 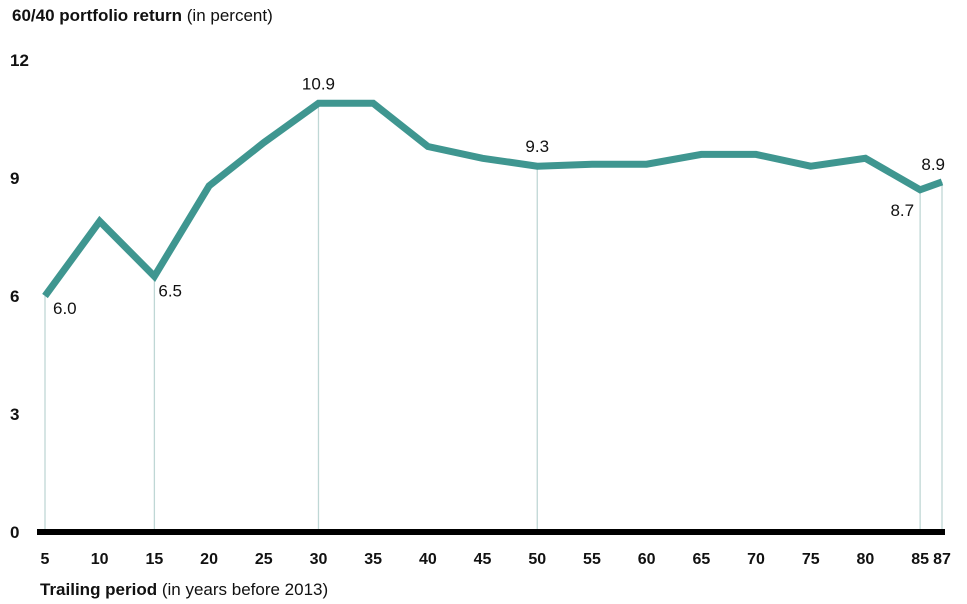 I want to click on x-tick-label: 5, so click(x=45, y=559).